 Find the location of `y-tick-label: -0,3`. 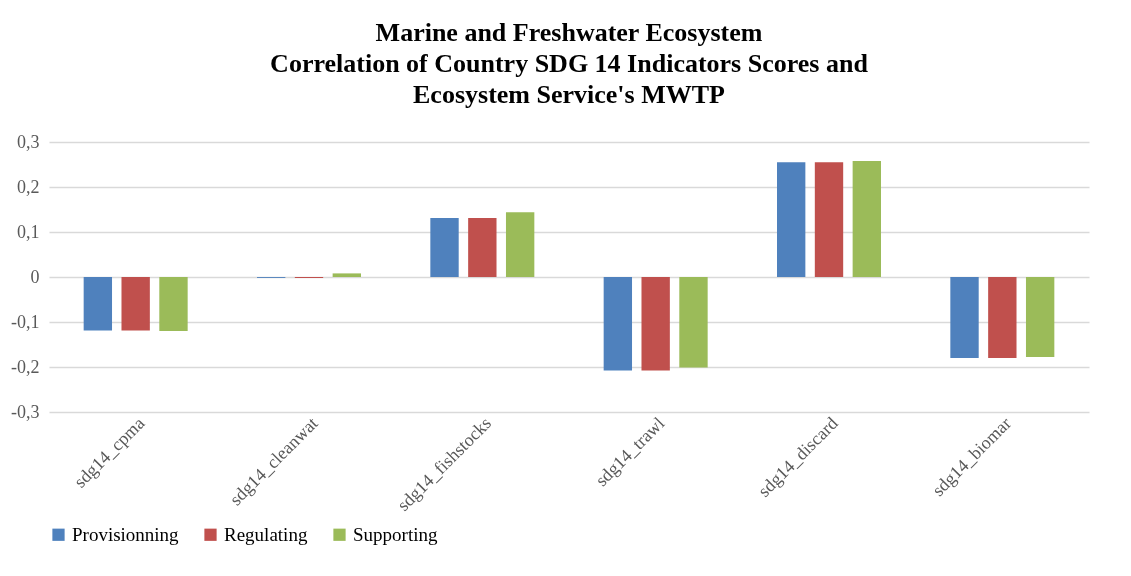

y-tick-label: -0,3 is located at coordinates (25, 411).